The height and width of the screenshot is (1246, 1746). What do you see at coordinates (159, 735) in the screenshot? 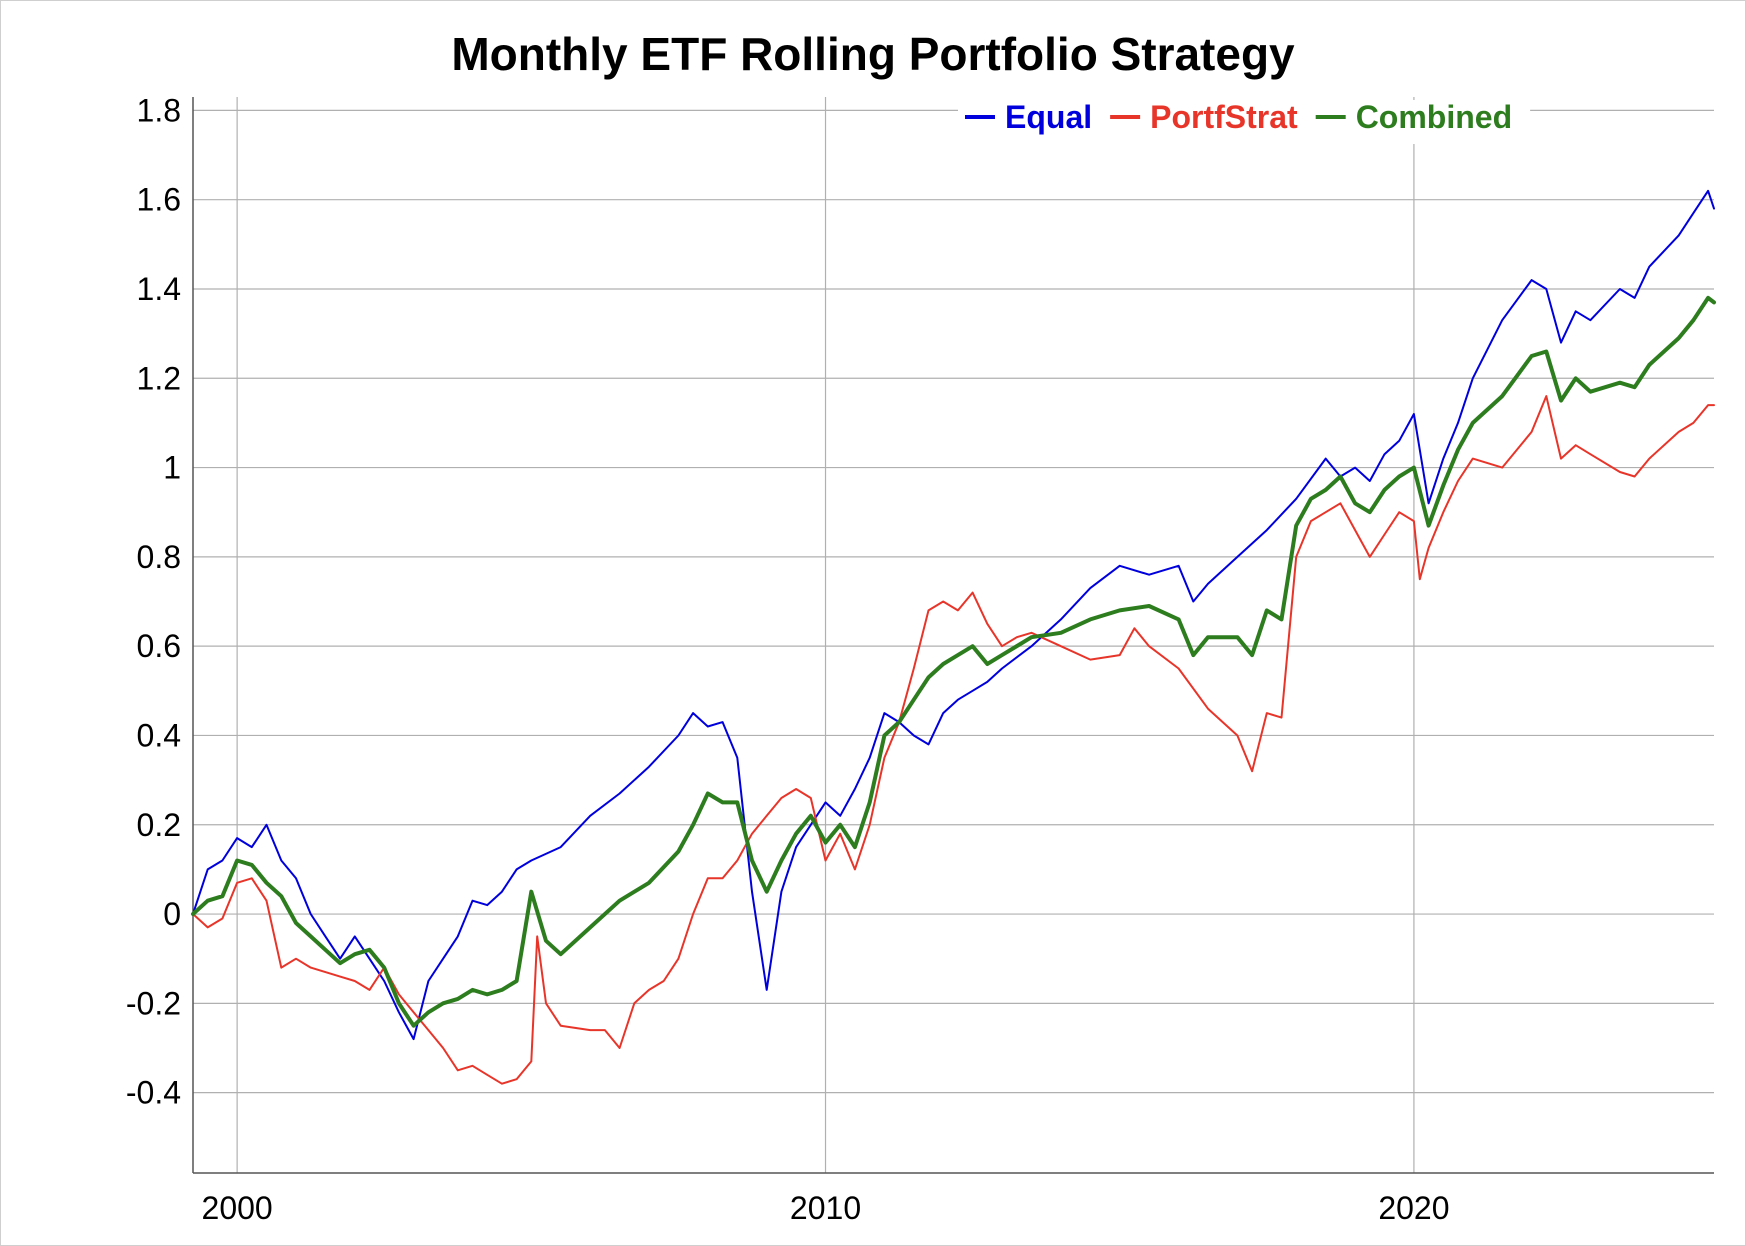
I see `y-tick-label: 0.4` at bounding box center [159, 735].